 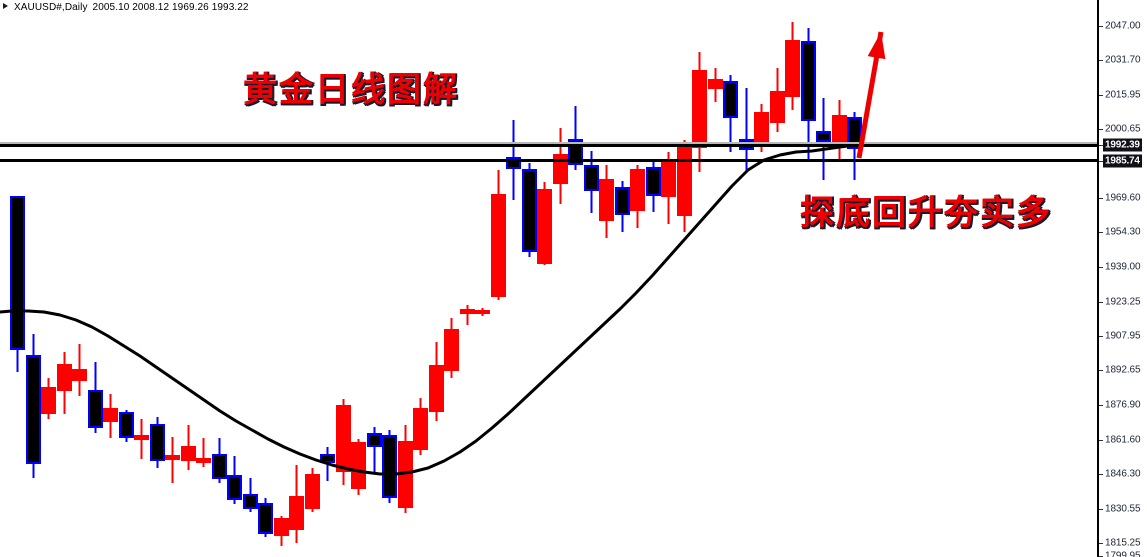 I want to click on axis-price-label: 1939.00, so click(x=1123, y=267).